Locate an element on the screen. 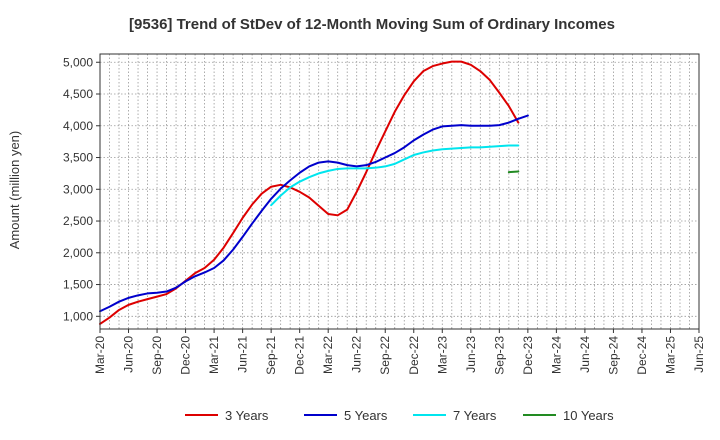 The height and width of the screenshot is (440, 720). x-tick-label: Dec-23 is located at coordinates (528, 355).